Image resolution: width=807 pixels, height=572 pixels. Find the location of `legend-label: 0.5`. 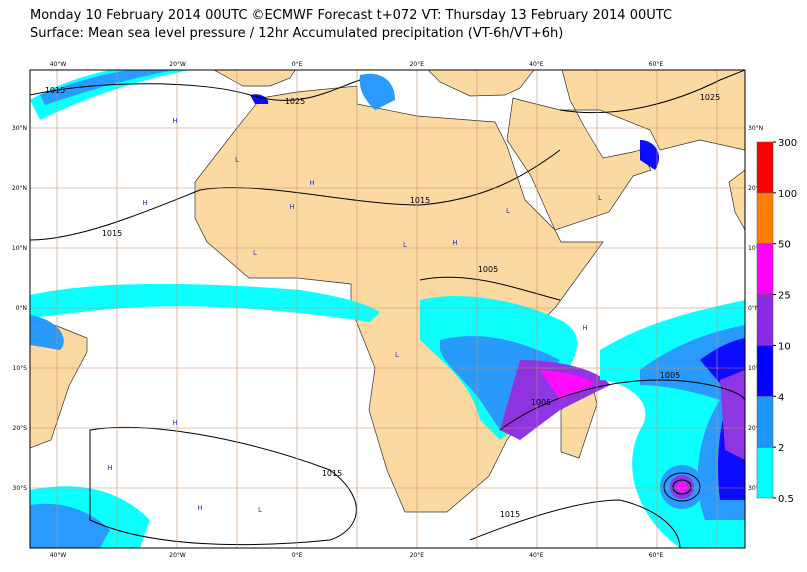

legend-label: 0.5 is located at coordinates (786, 499).